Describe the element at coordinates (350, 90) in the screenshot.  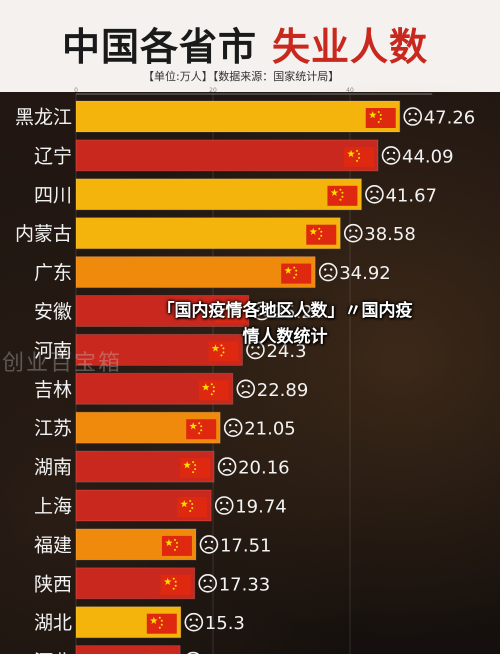
I see `x-tick-label: 40` at that location.